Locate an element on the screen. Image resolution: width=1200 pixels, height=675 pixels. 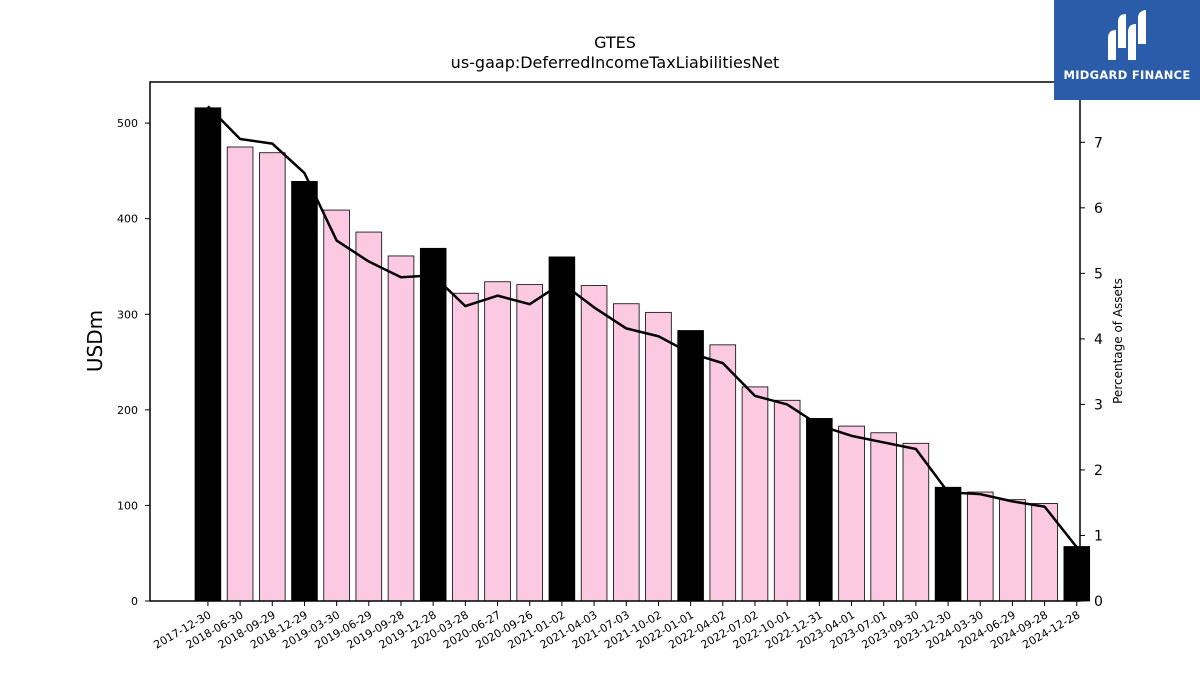
y2-tick-label: 0 is located at coordinates (1098, 602).